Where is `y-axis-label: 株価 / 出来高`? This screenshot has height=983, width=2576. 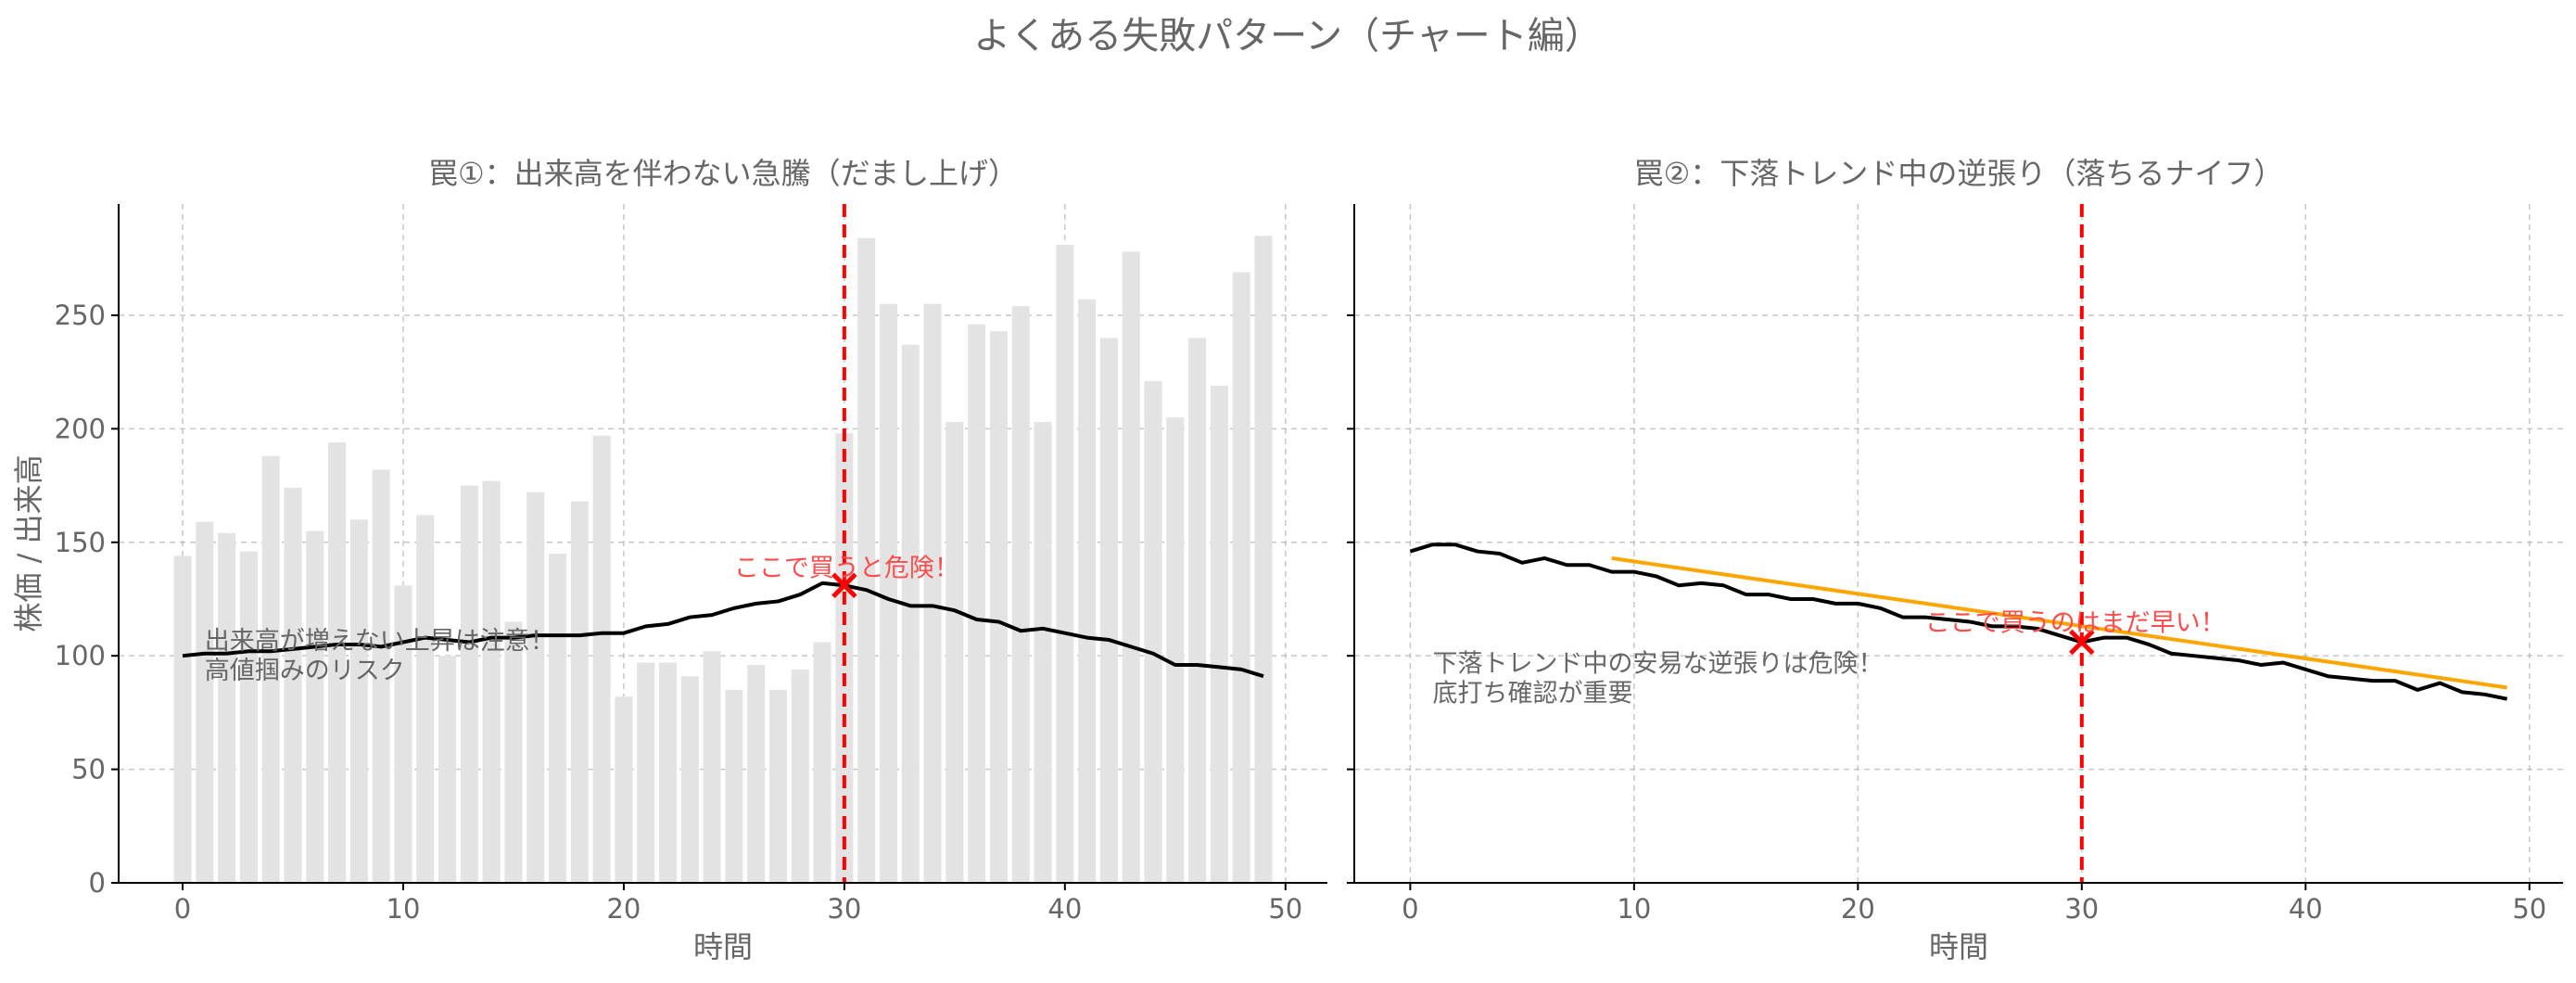
y-axis-label: 株価 / 出来高 is located at coordinates (28, 543).